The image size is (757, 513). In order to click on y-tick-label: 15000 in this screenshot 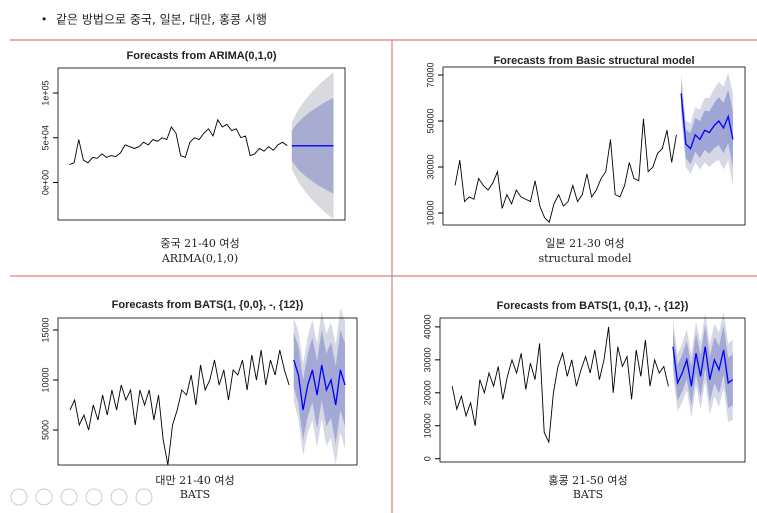, I will do `click(45, 329)`.